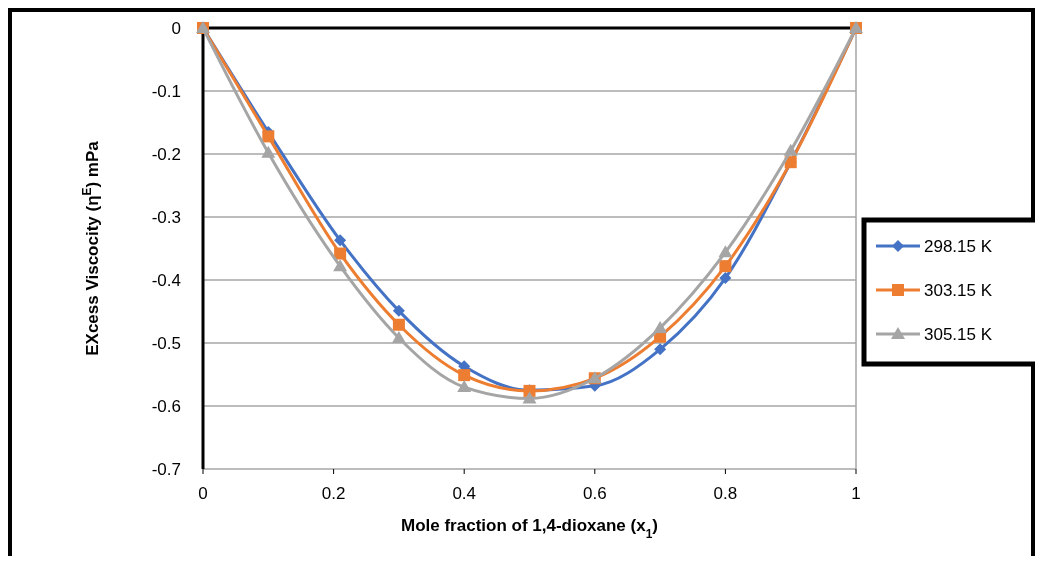 The image size is (1043, 564). I want to click on x-tick-label: 1, so click(856, 493).